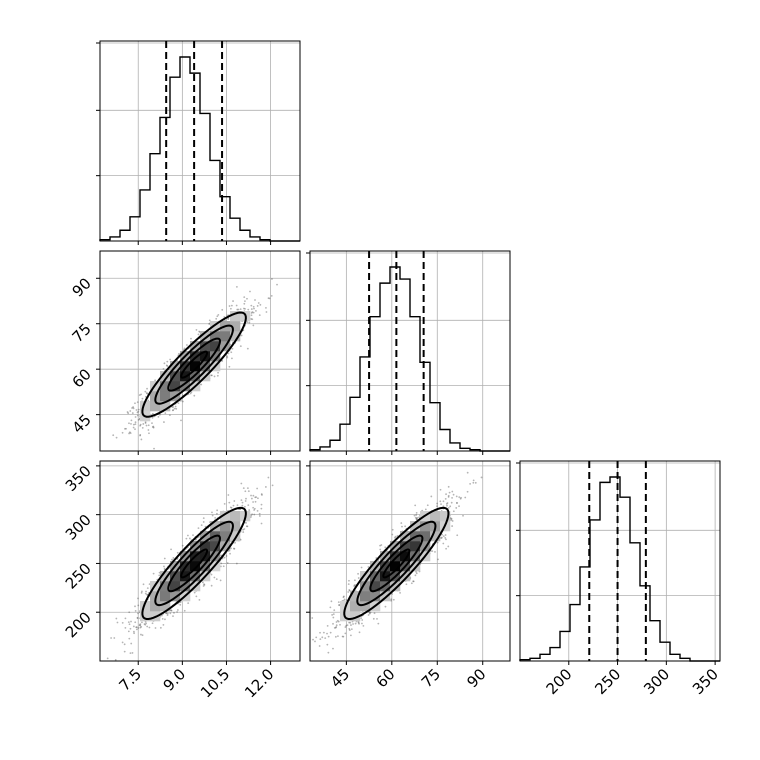 Image resolution: width=760 pixels, height=760 pixels. What do you see at coordinates (200, 553) in the screenshot?
I see `density-panel` at bounding box center [200, 553].